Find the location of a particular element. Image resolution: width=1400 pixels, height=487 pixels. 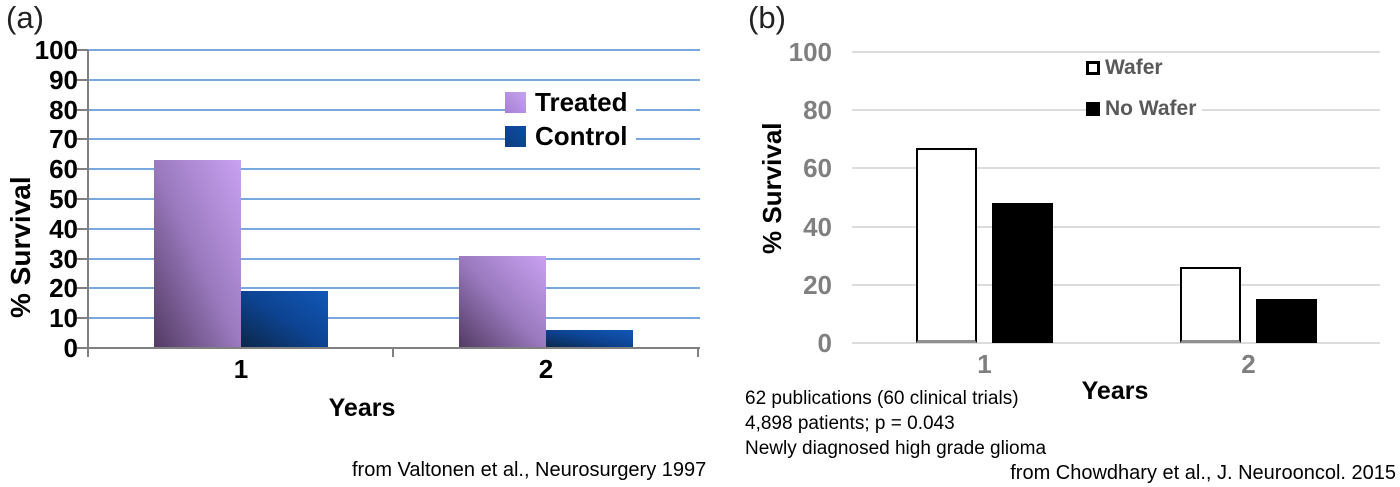

y-tick-label-70: 70 is located at coordinates (63, 139).